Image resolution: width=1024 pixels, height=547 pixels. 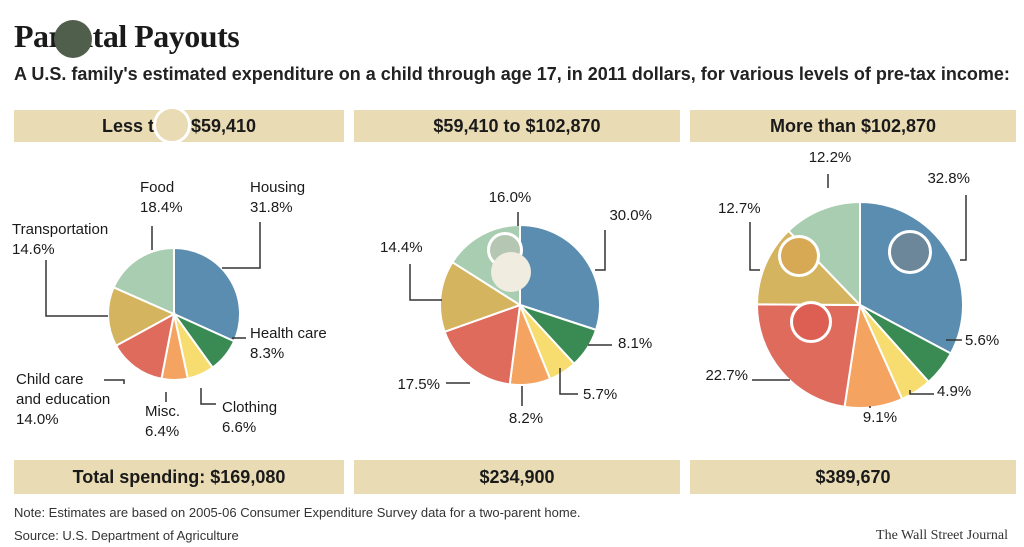 What do you see at coordinates (161, 197) in the screenshot?
I see `pie-0-label-food: Food 18.4%` at bounding box center [161, 197].